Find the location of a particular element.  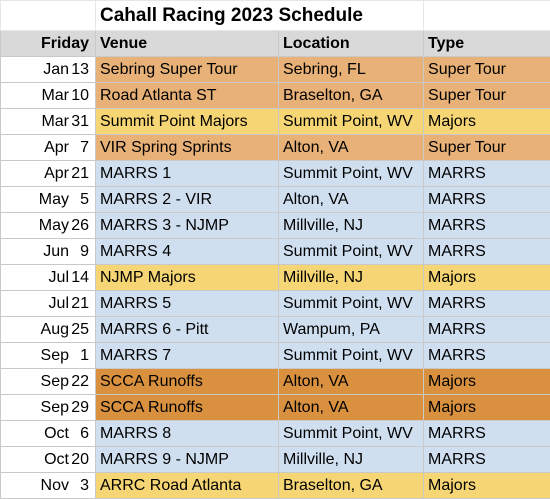

date-cell: Mar 10 is located at coordinates (48, 95).